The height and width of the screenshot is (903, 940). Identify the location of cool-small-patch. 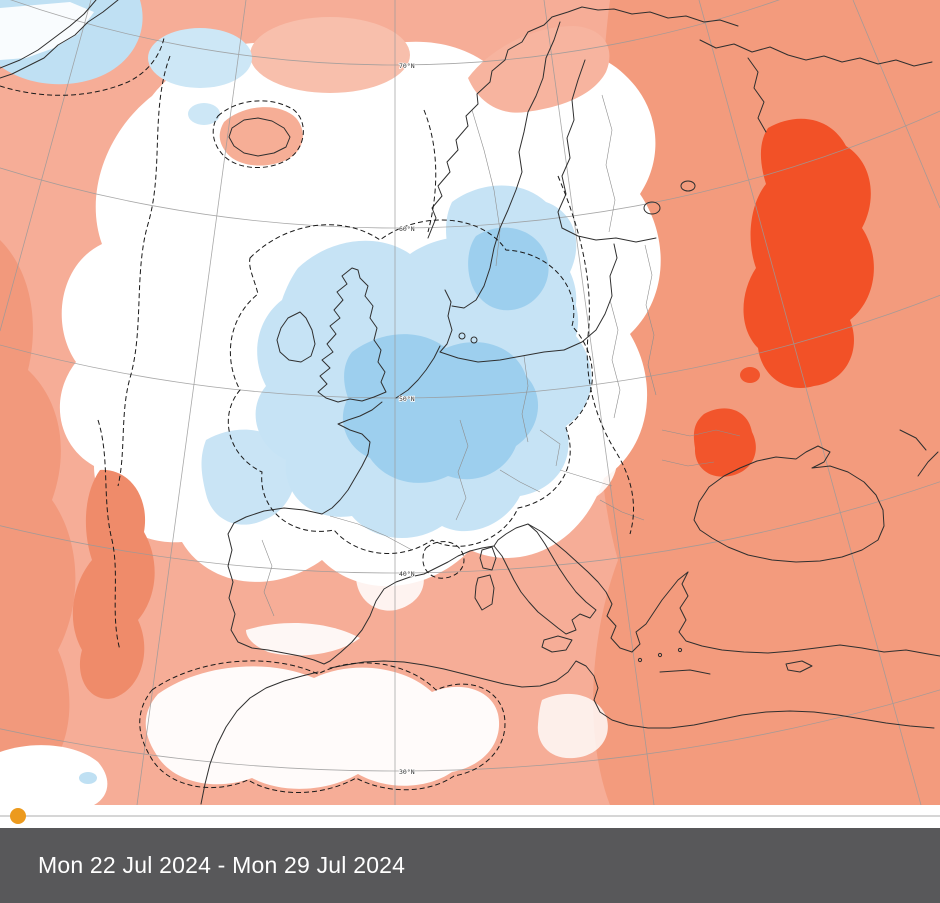
(204, 114).